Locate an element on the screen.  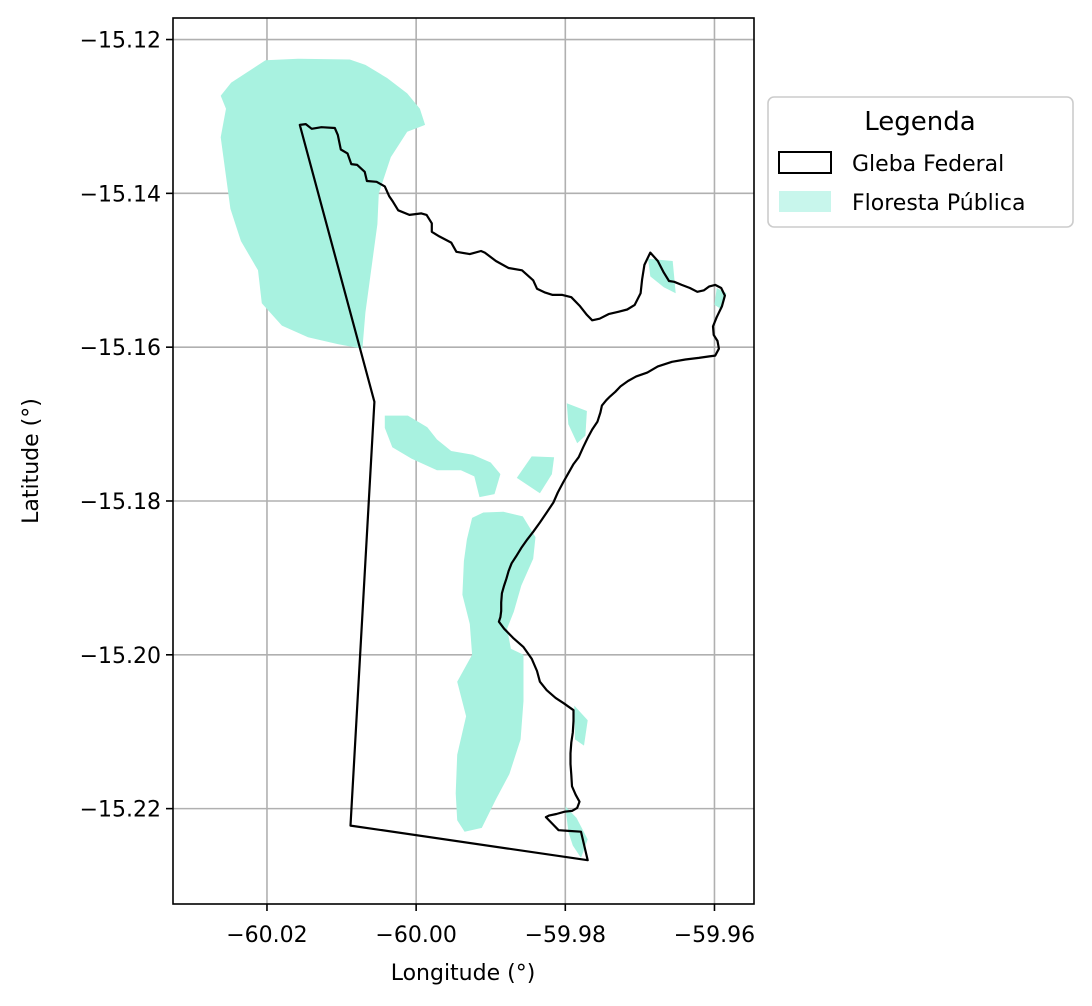
legend-label-gleba: Gleba Federal is located at coordinates (928, 164).